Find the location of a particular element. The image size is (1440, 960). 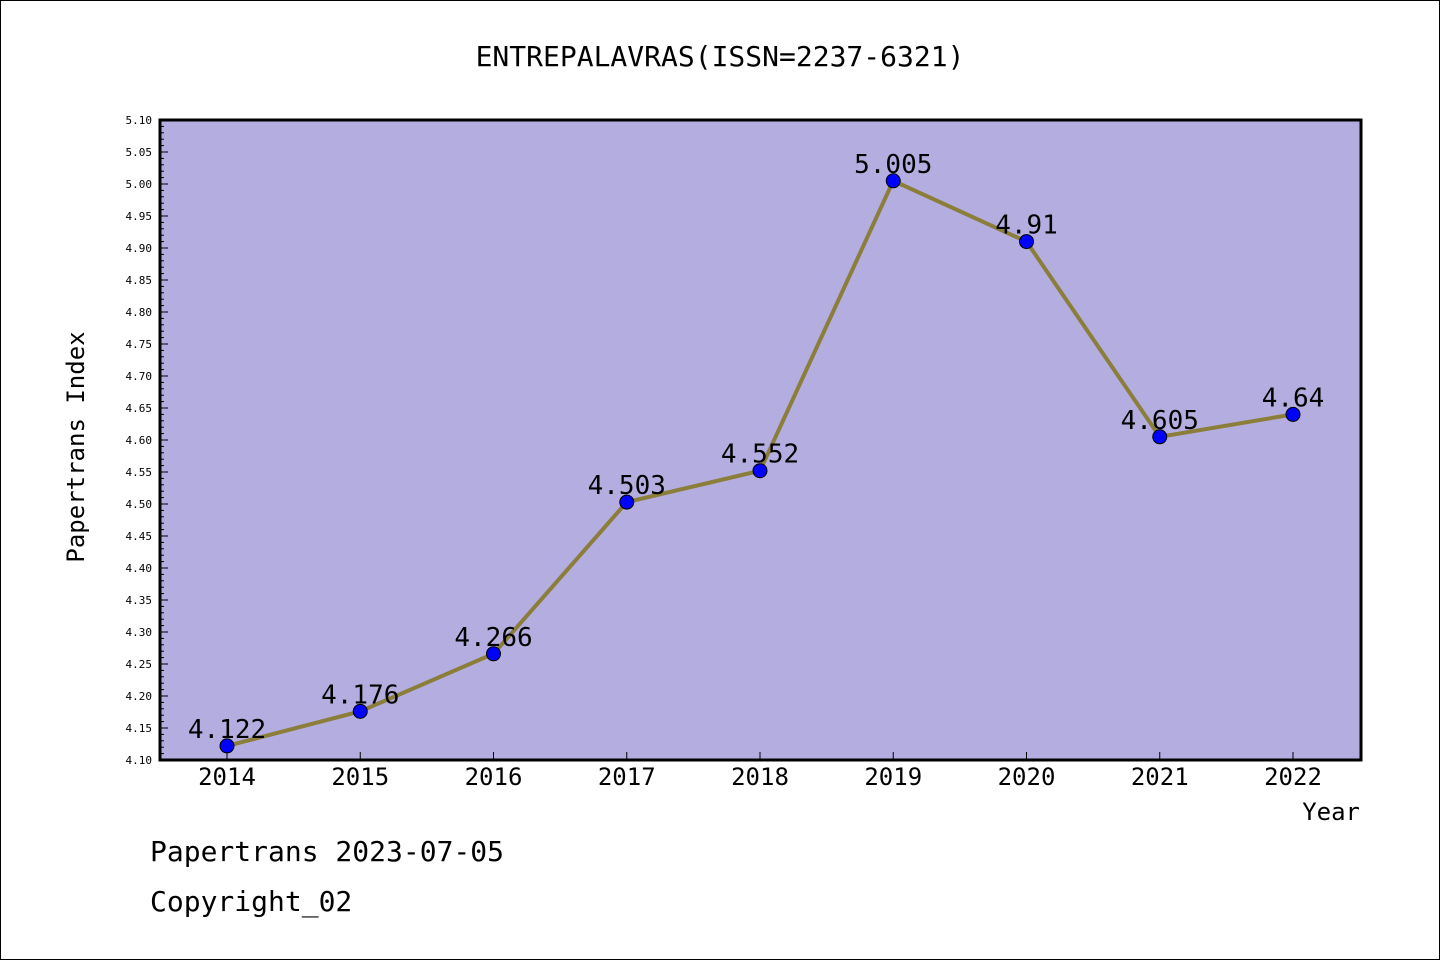

x-axis-label: Year is located at coordinates (1331, 812).